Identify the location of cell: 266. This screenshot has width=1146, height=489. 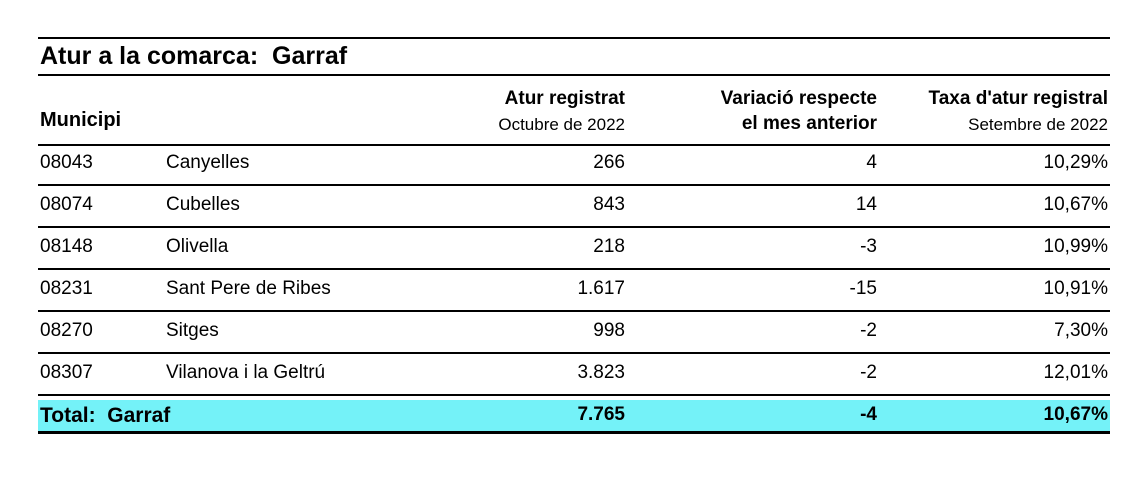
(609, 162).